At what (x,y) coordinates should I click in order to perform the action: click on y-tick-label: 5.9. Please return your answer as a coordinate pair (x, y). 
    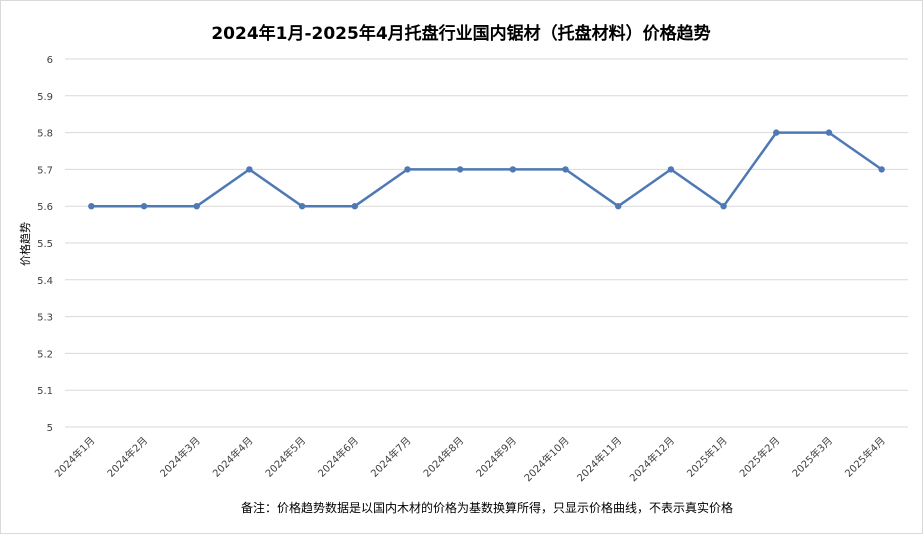
    Looking at the image, I should click on (45, 97).